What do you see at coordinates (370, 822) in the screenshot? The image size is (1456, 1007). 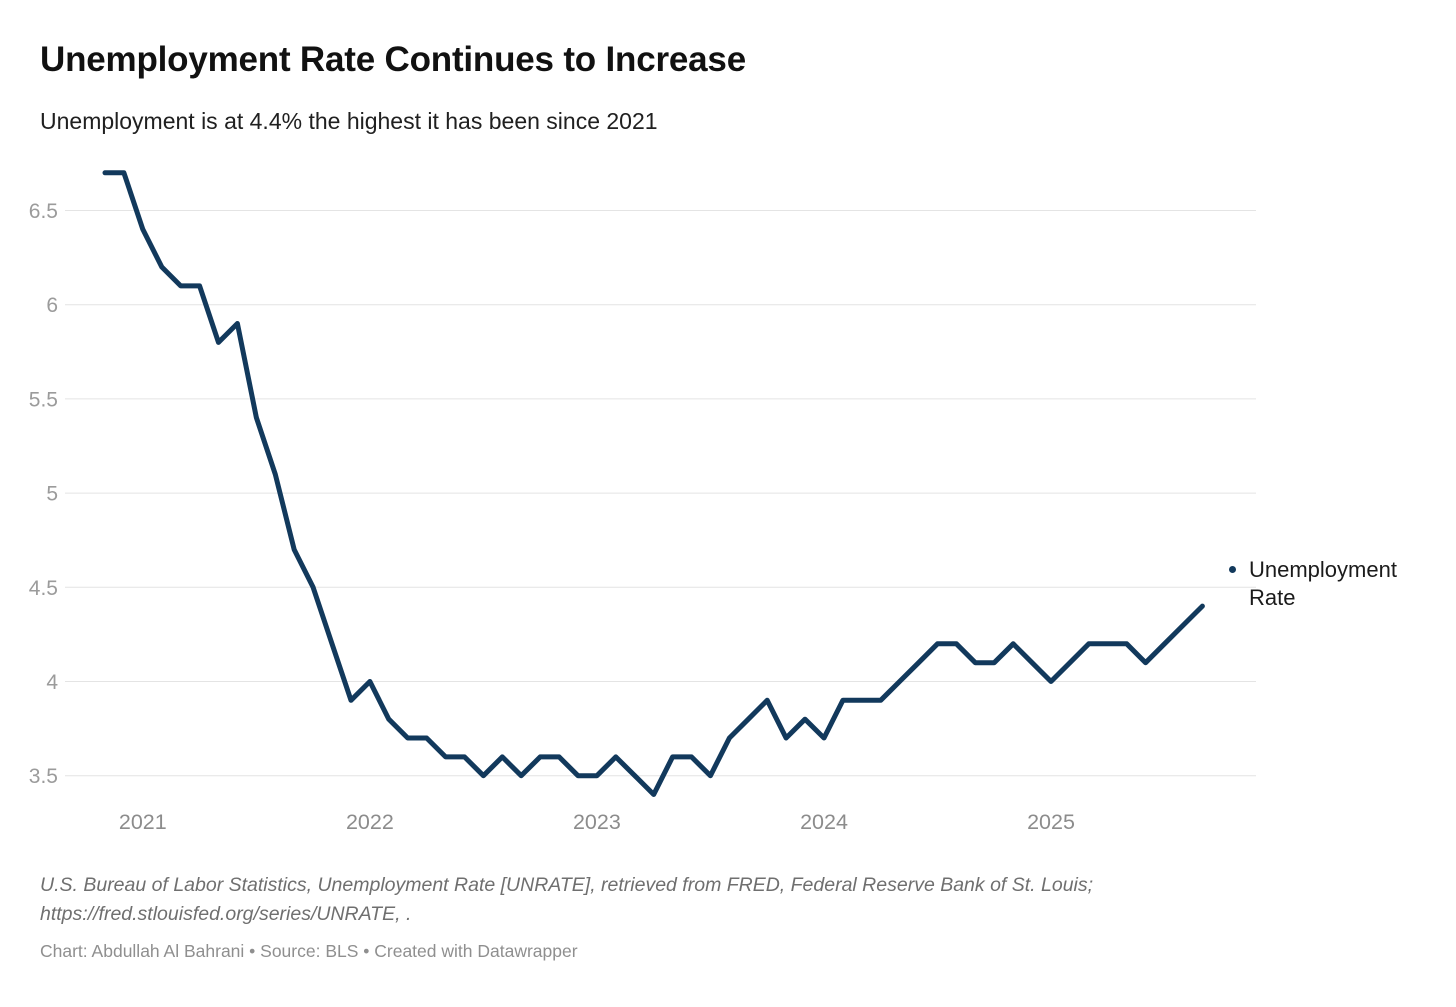 I see `x-tick-label: 2022` at bounding box center [370, 822].